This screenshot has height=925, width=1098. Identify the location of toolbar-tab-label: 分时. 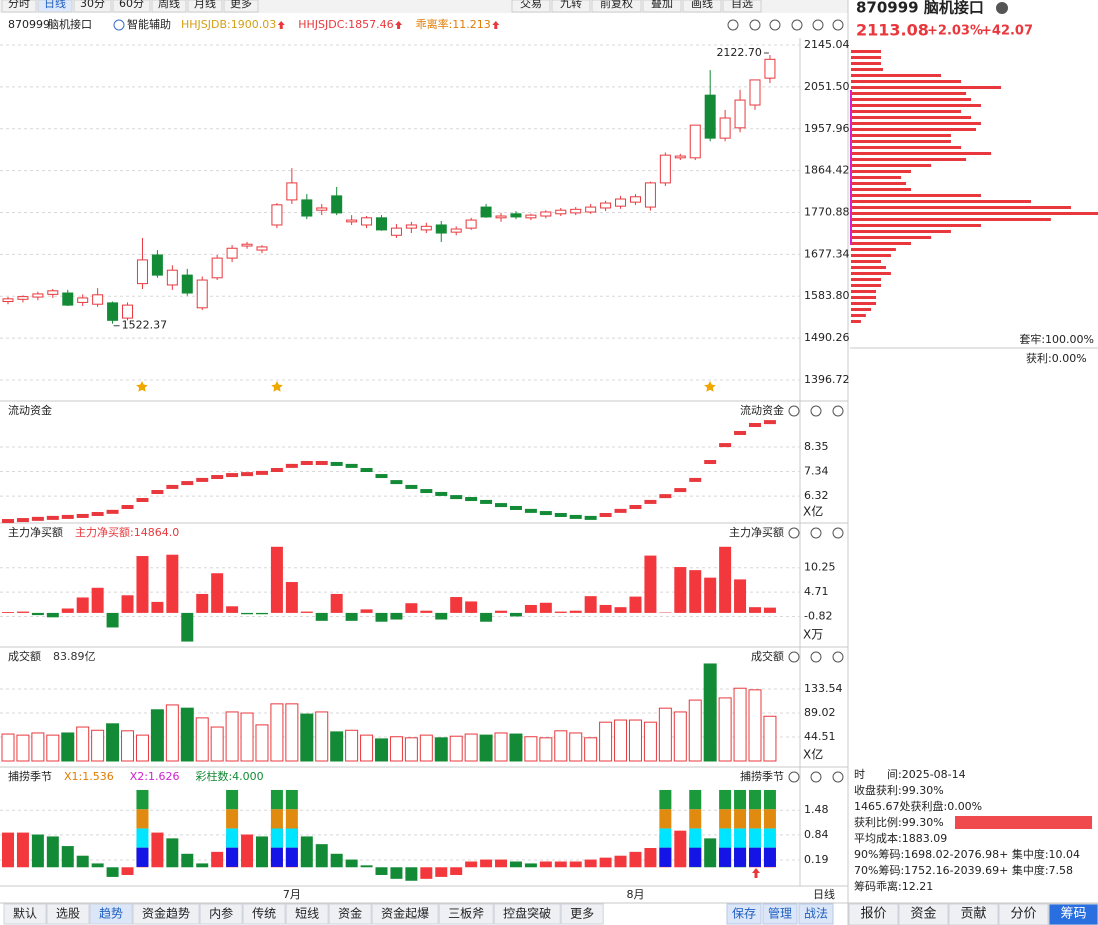
(19, 5).